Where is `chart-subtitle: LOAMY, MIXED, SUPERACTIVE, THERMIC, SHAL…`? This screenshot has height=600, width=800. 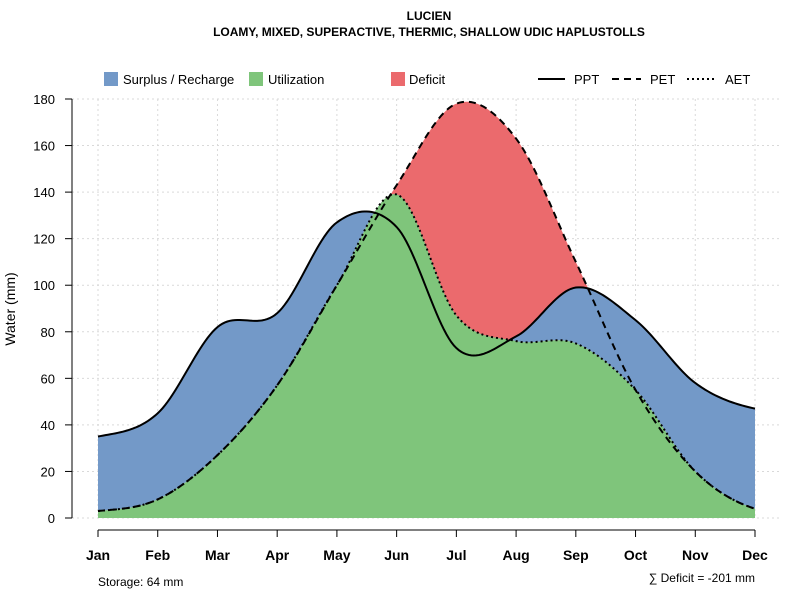
chart-subtitle: LOAMY, MIXED, SUPERACTIVE, THERMIC, SHAL… is located at coordinates (429, 32).